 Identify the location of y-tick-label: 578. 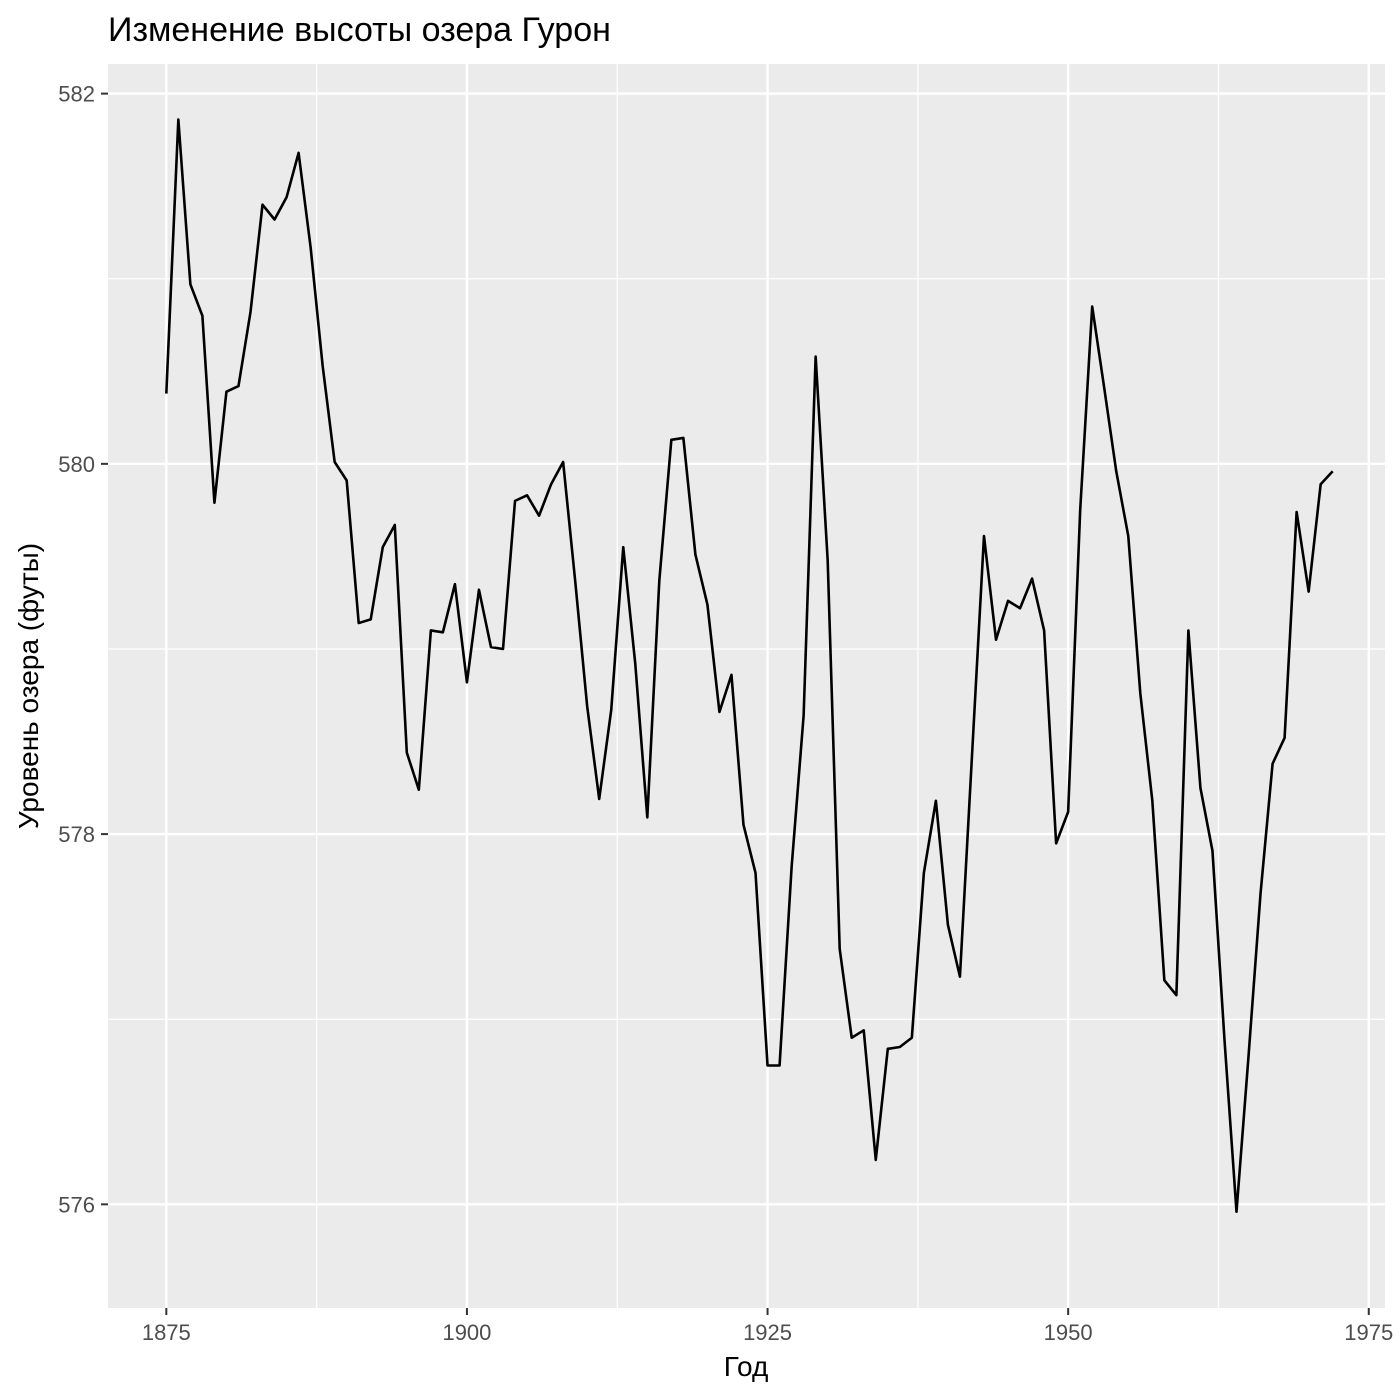
(76, 834).